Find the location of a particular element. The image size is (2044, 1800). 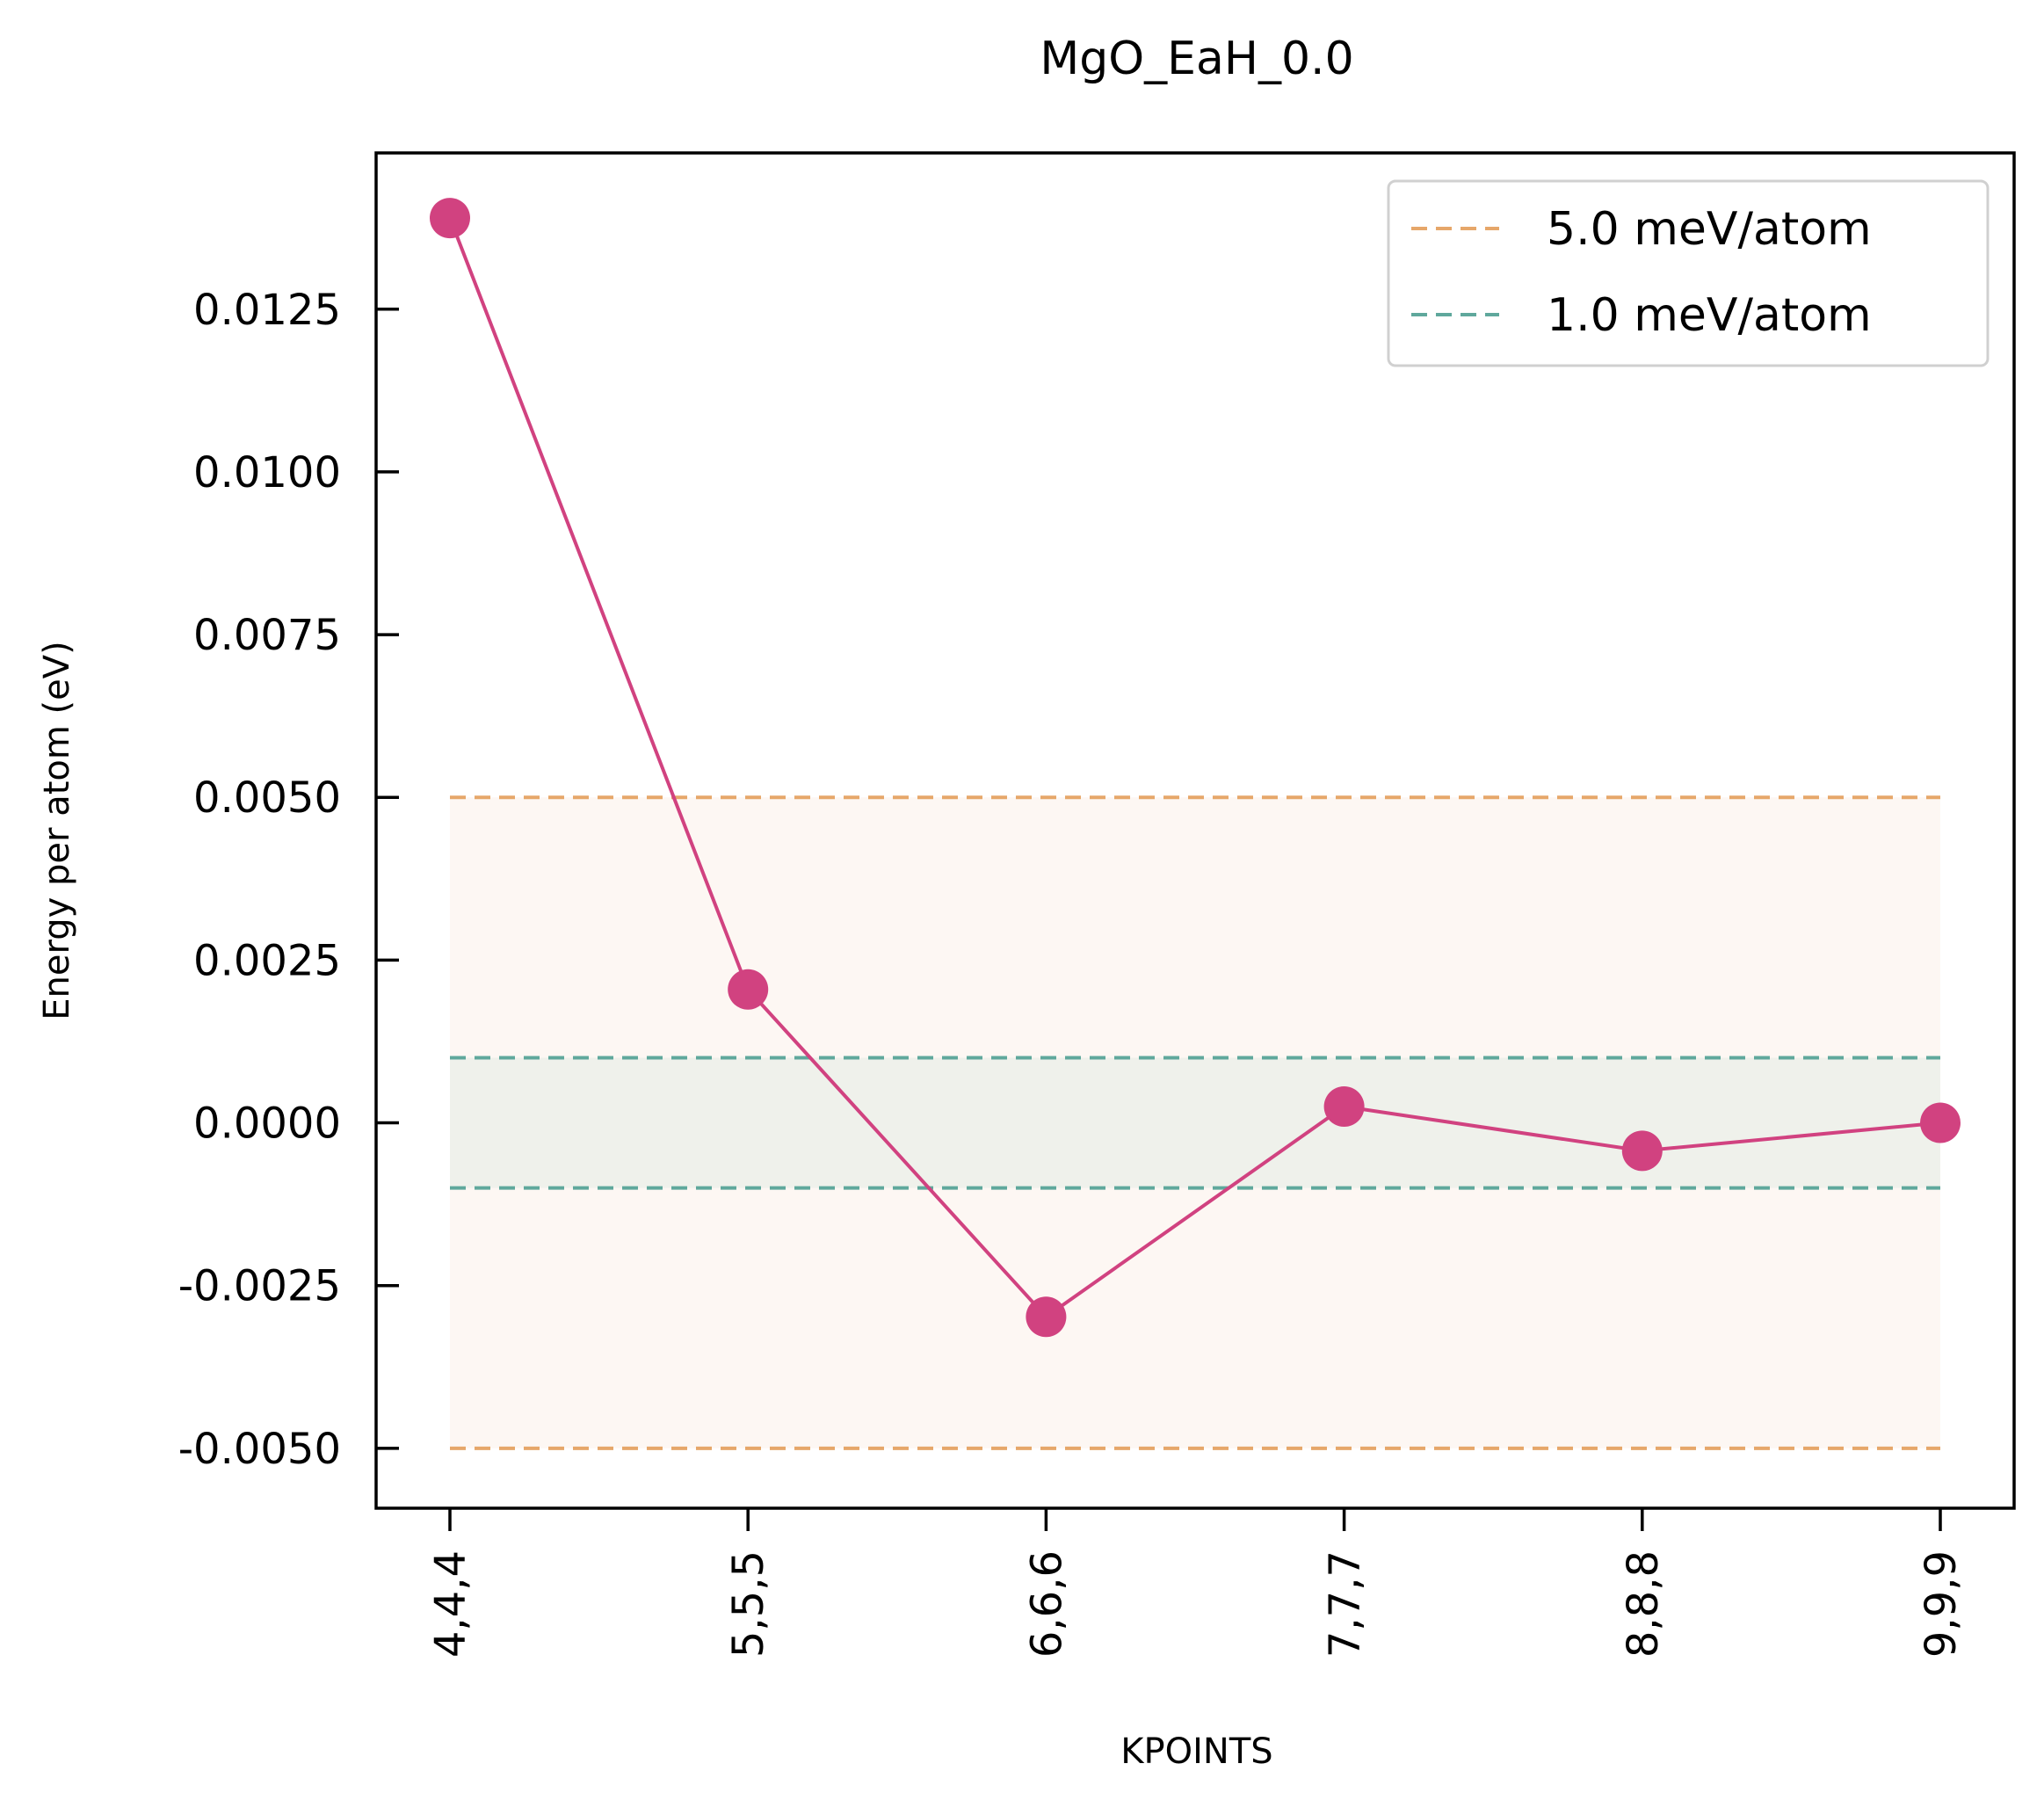

data-point-8,8,8 is located at coordinates (1642, 1151).